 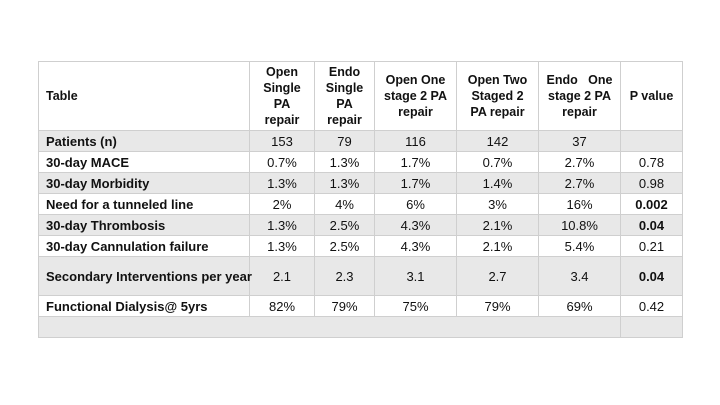 I want to click on row-label: 30-day MACE, so click(x=144, y=162).